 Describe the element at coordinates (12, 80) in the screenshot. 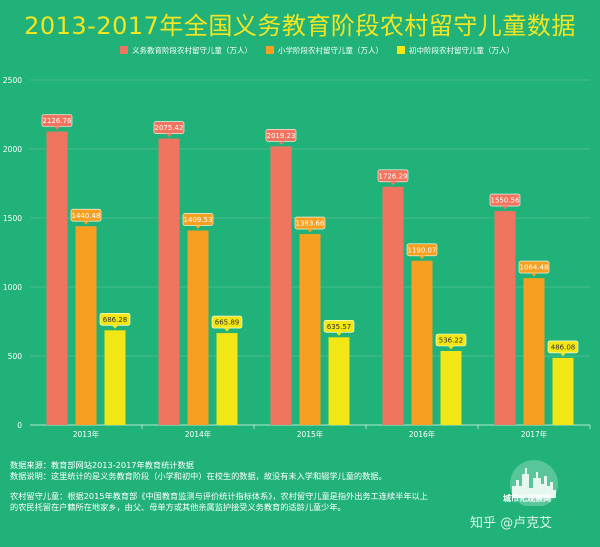

I see `y-tick-label: 2500` at that location.